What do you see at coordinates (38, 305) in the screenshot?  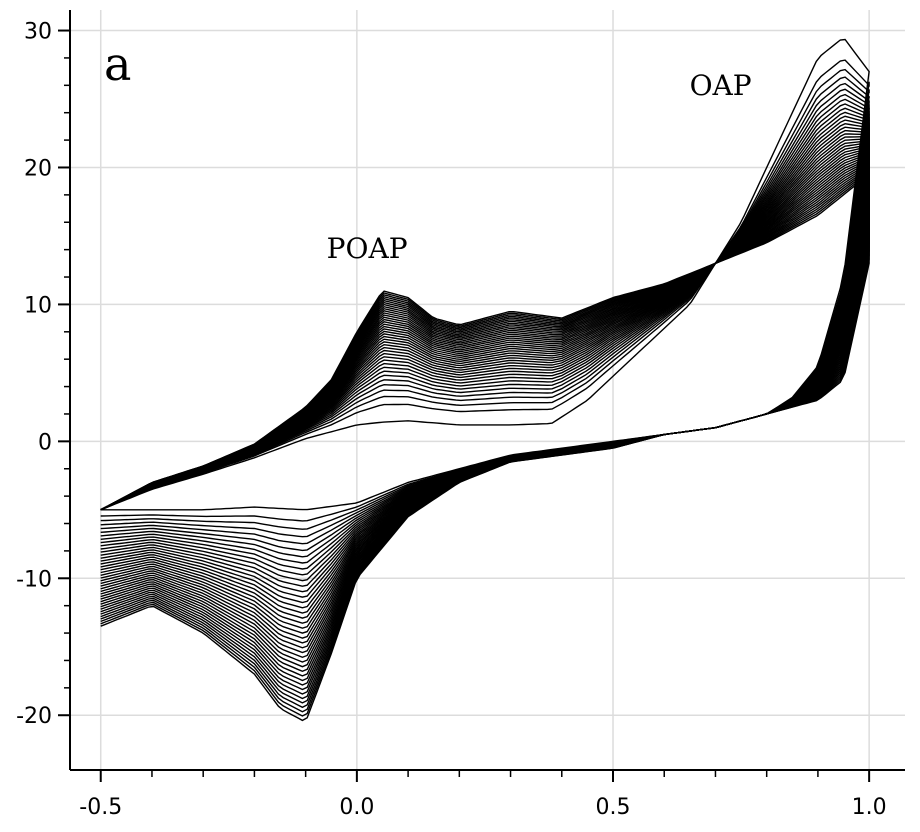 I see `y-tick-label-3: 10` at bounding box center [38, 305].